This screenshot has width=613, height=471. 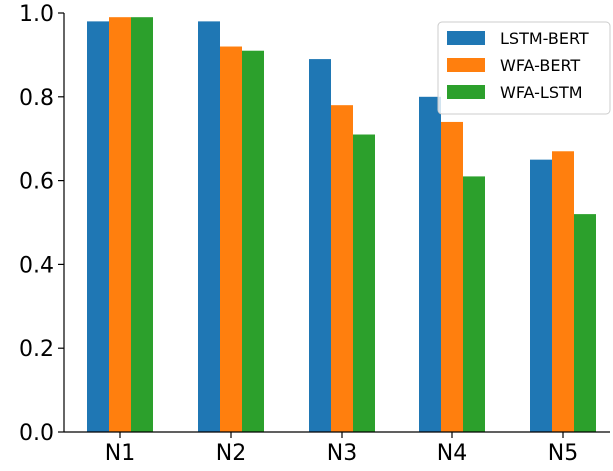 What do you see at coordinates (36, 349) in the screenshot?
I see `y-tick-label: 0.2` at bounding box center [36, 349].